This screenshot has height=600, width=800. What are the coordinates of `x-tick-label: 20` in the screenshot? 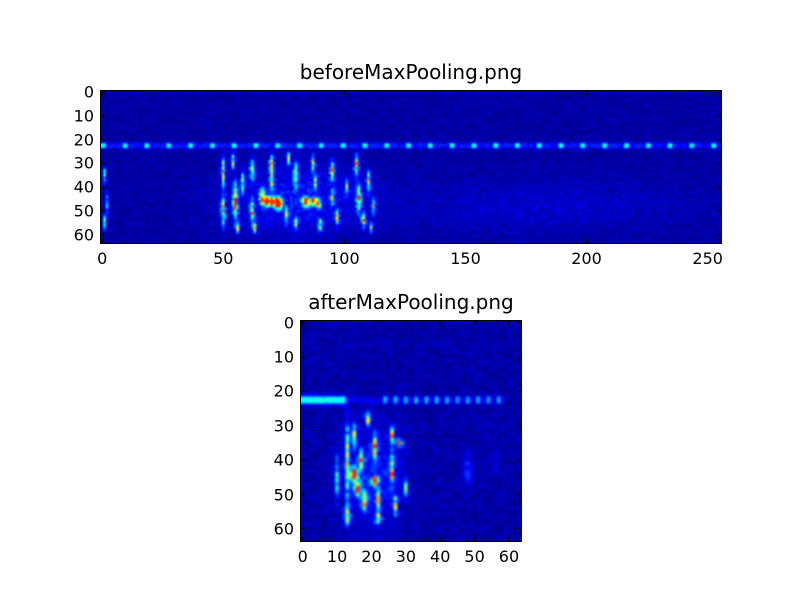 It's located at (371, 556).